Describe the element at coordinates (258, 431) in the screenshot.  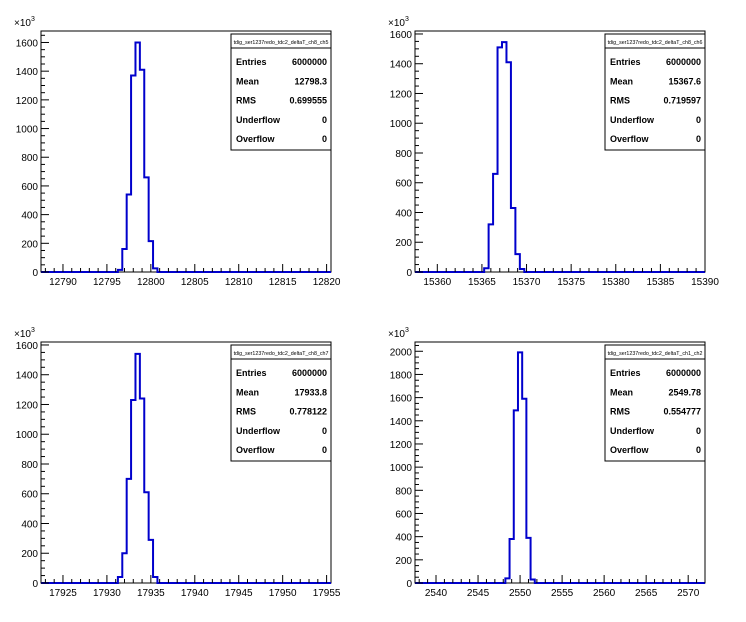
I see `stats-label: Underflow` at that location.